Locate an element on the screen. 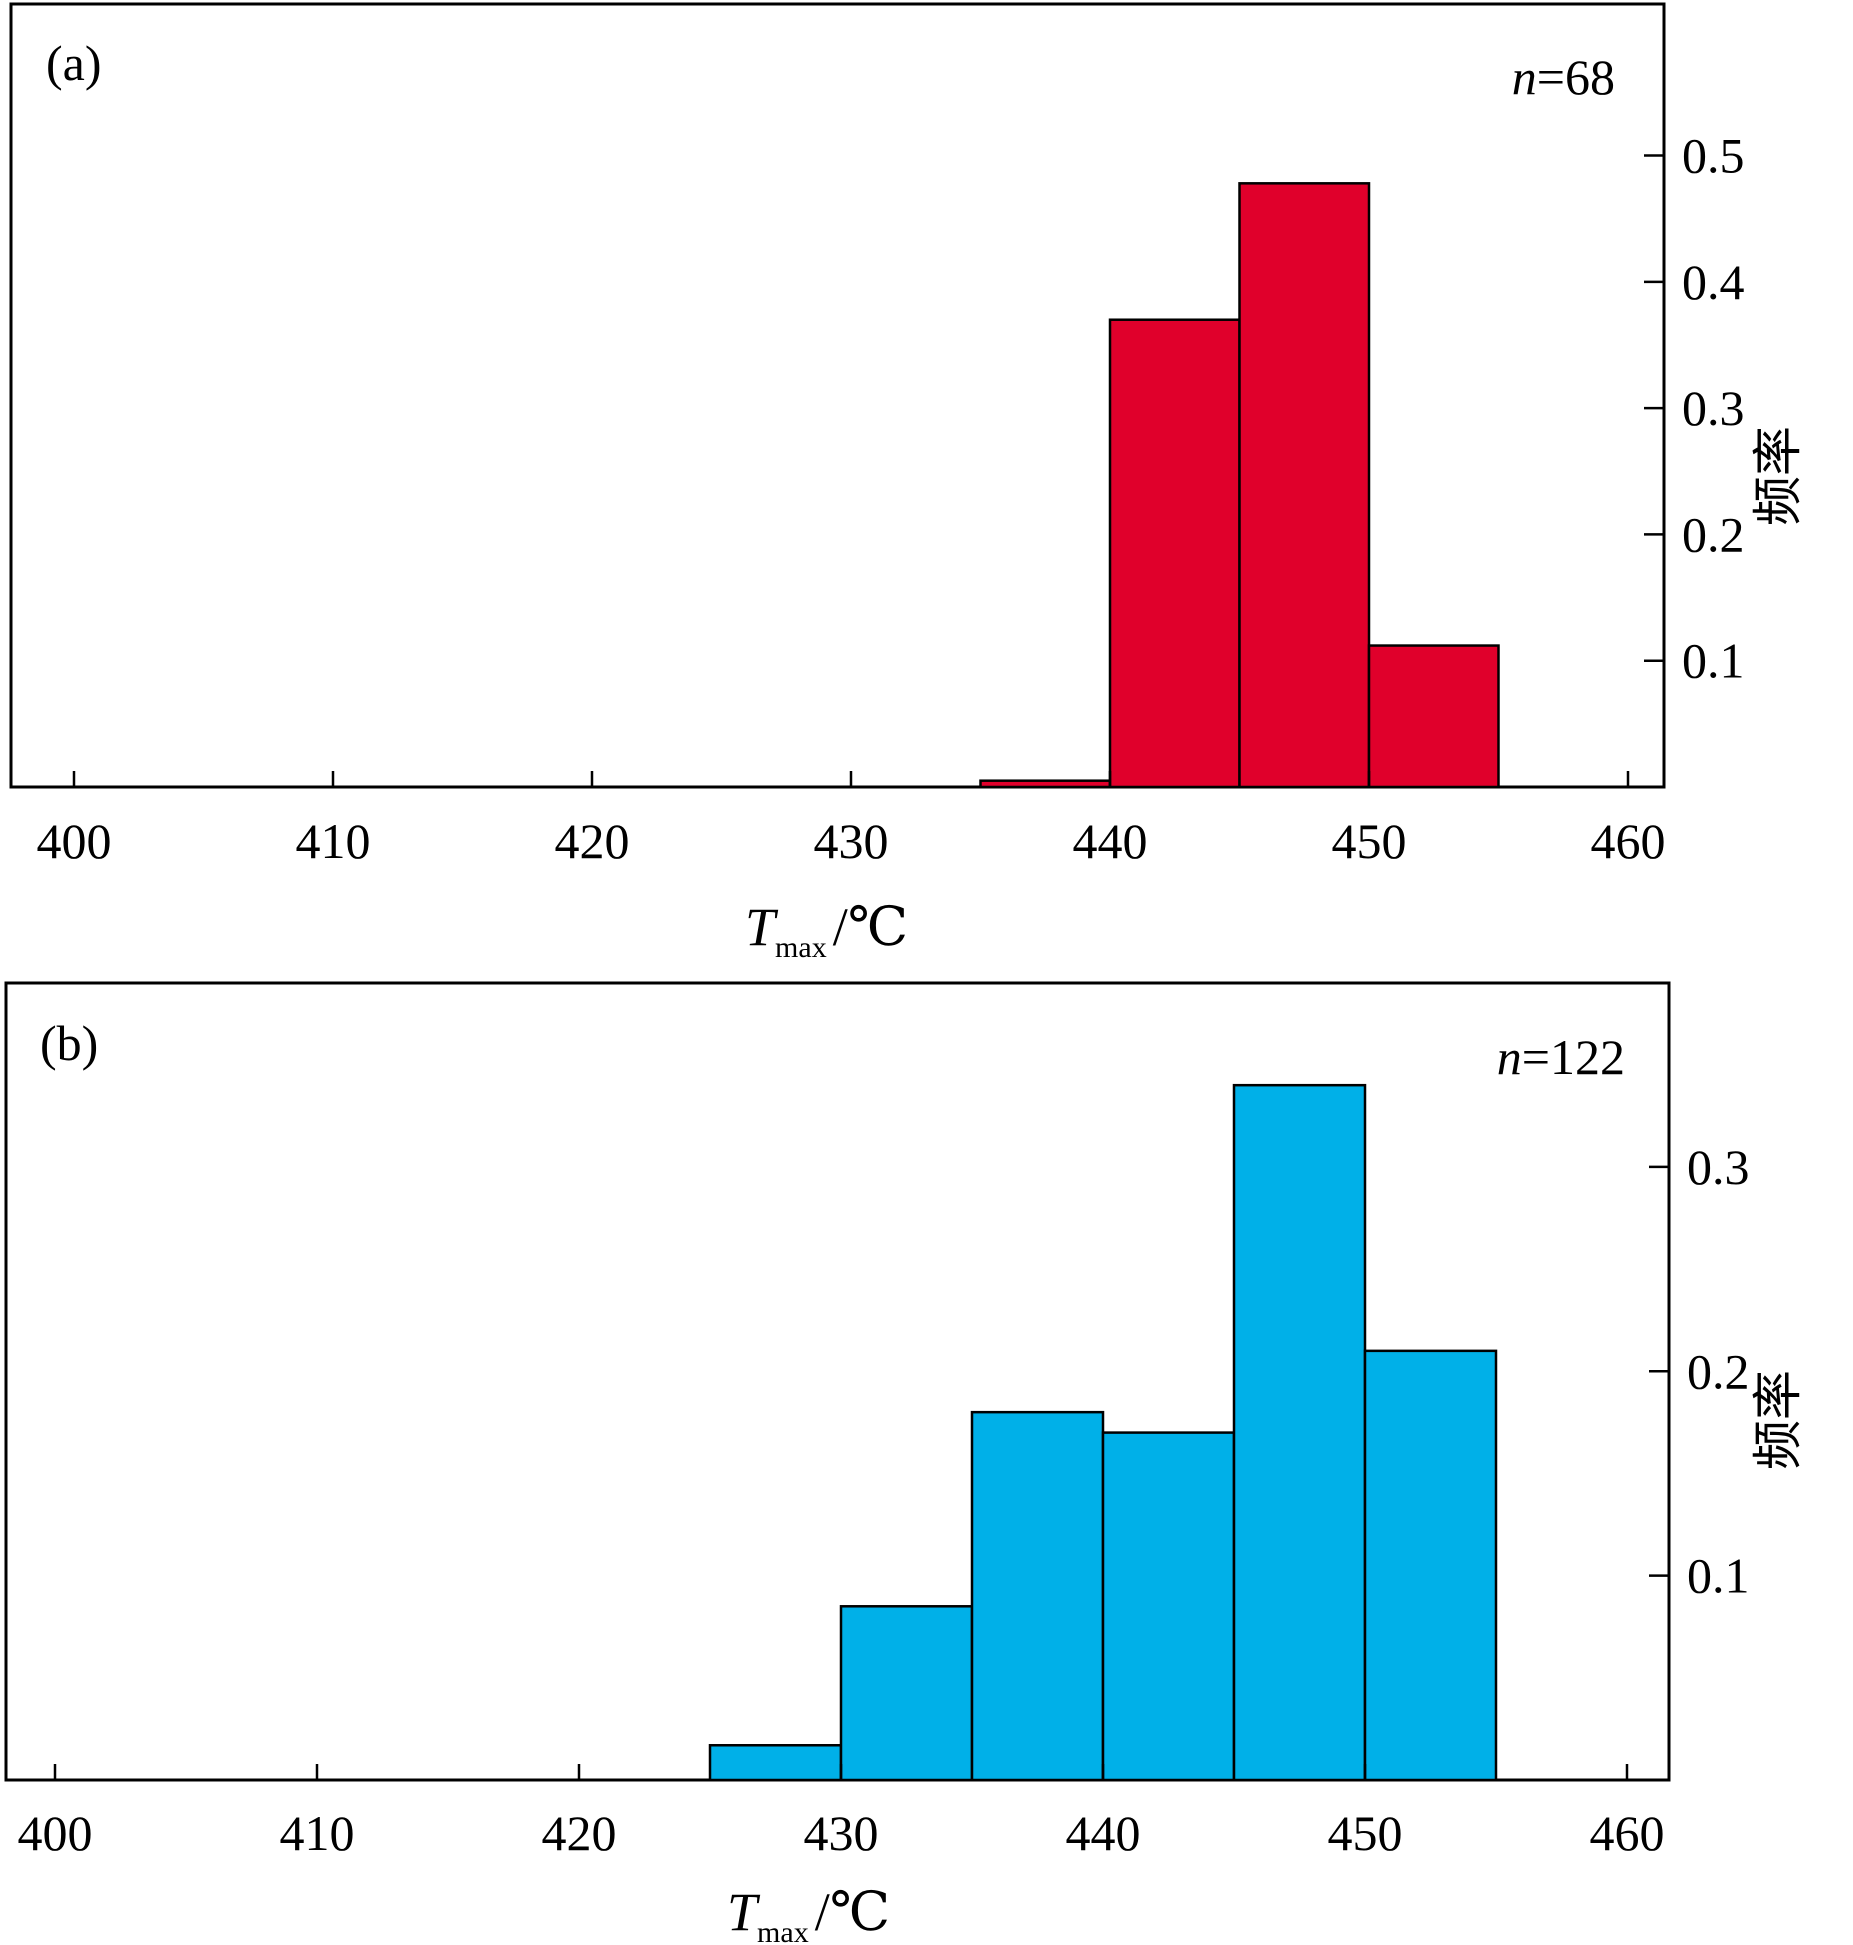 This screenshot has height=1945, width=1853. panel-b-x-tick-label-4: 440 is located at coordinates (1103, 1833).